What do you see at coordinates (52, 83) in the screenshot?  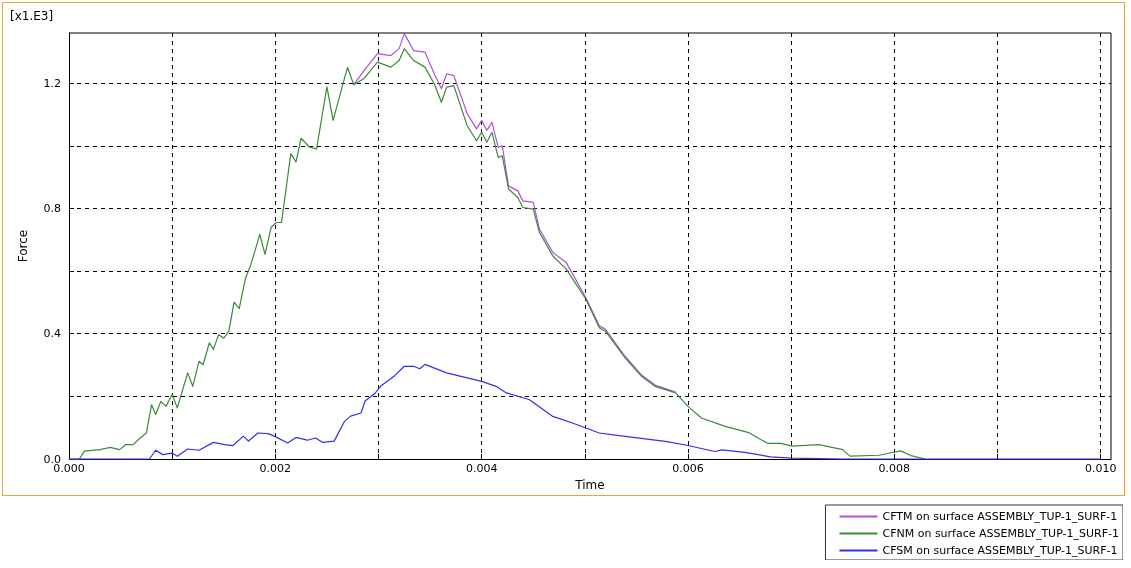 I see `y-tick-label: 1.2` at bounding box center [52, 83].